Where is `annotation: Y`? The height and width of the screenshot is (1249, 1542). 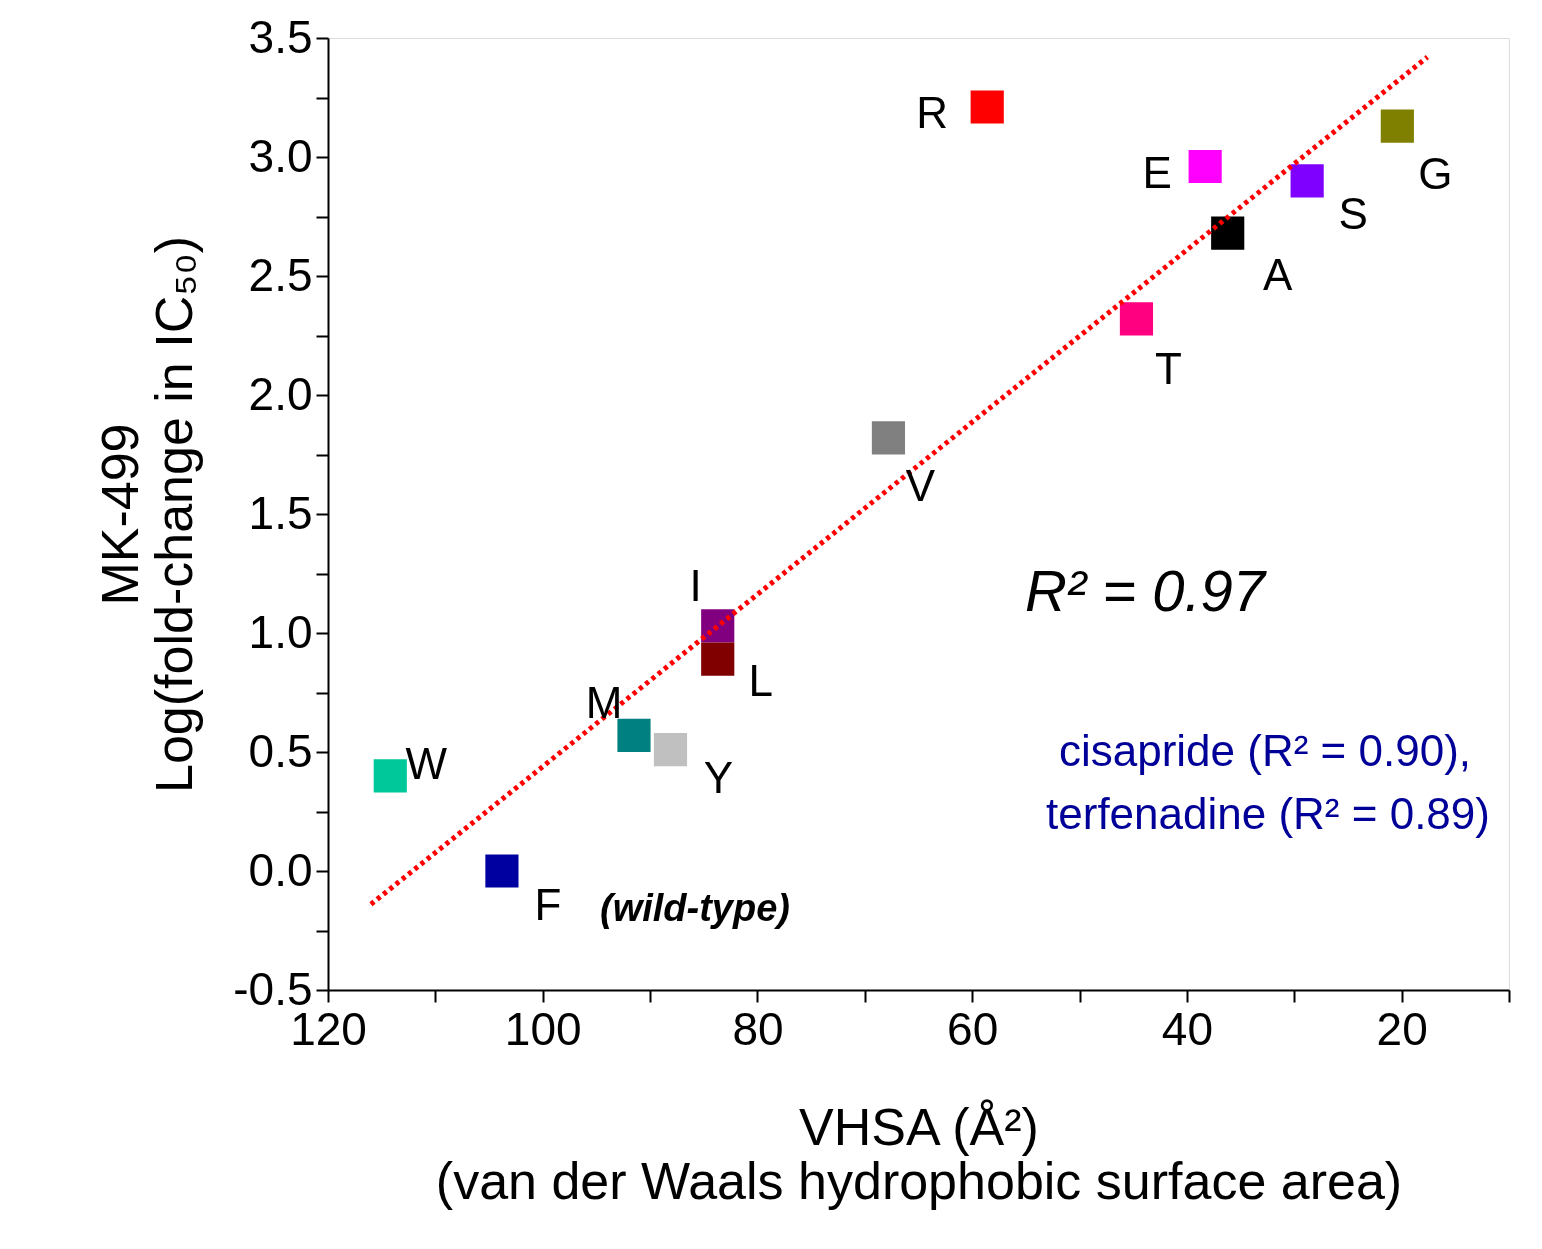 annotation: Y is located at coordinates (718, 777).